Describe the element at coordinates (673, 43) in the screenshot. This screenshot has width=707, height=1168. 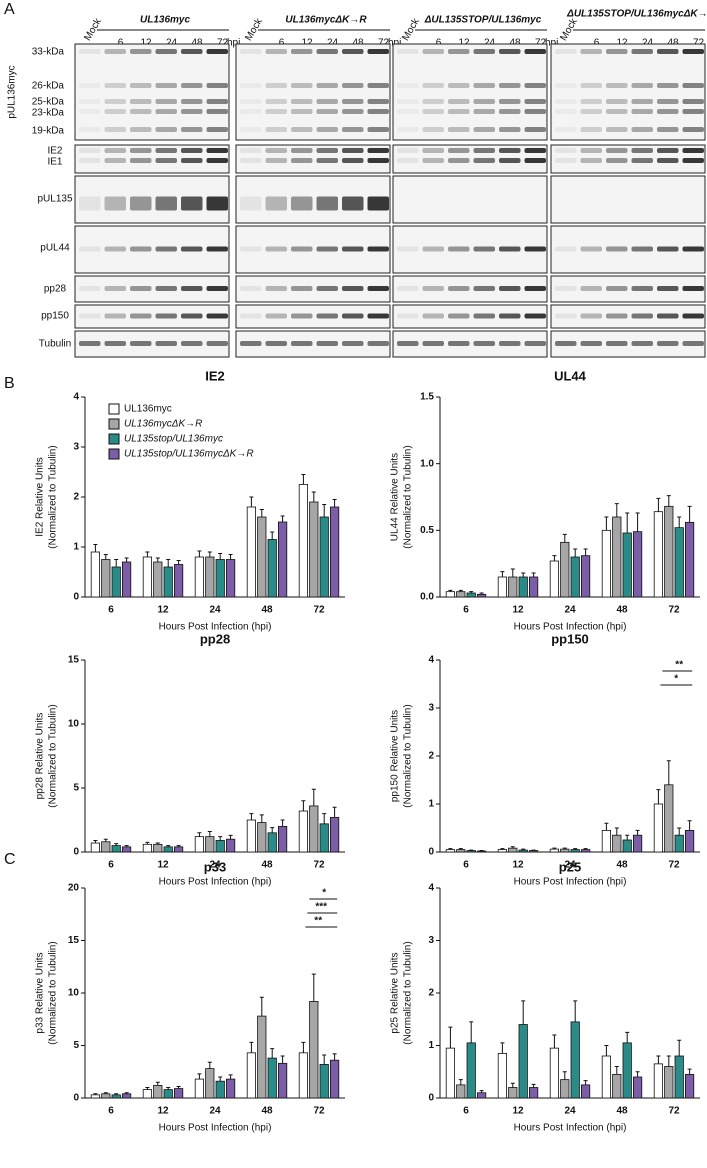
I see `lane-label: 48` at that location.